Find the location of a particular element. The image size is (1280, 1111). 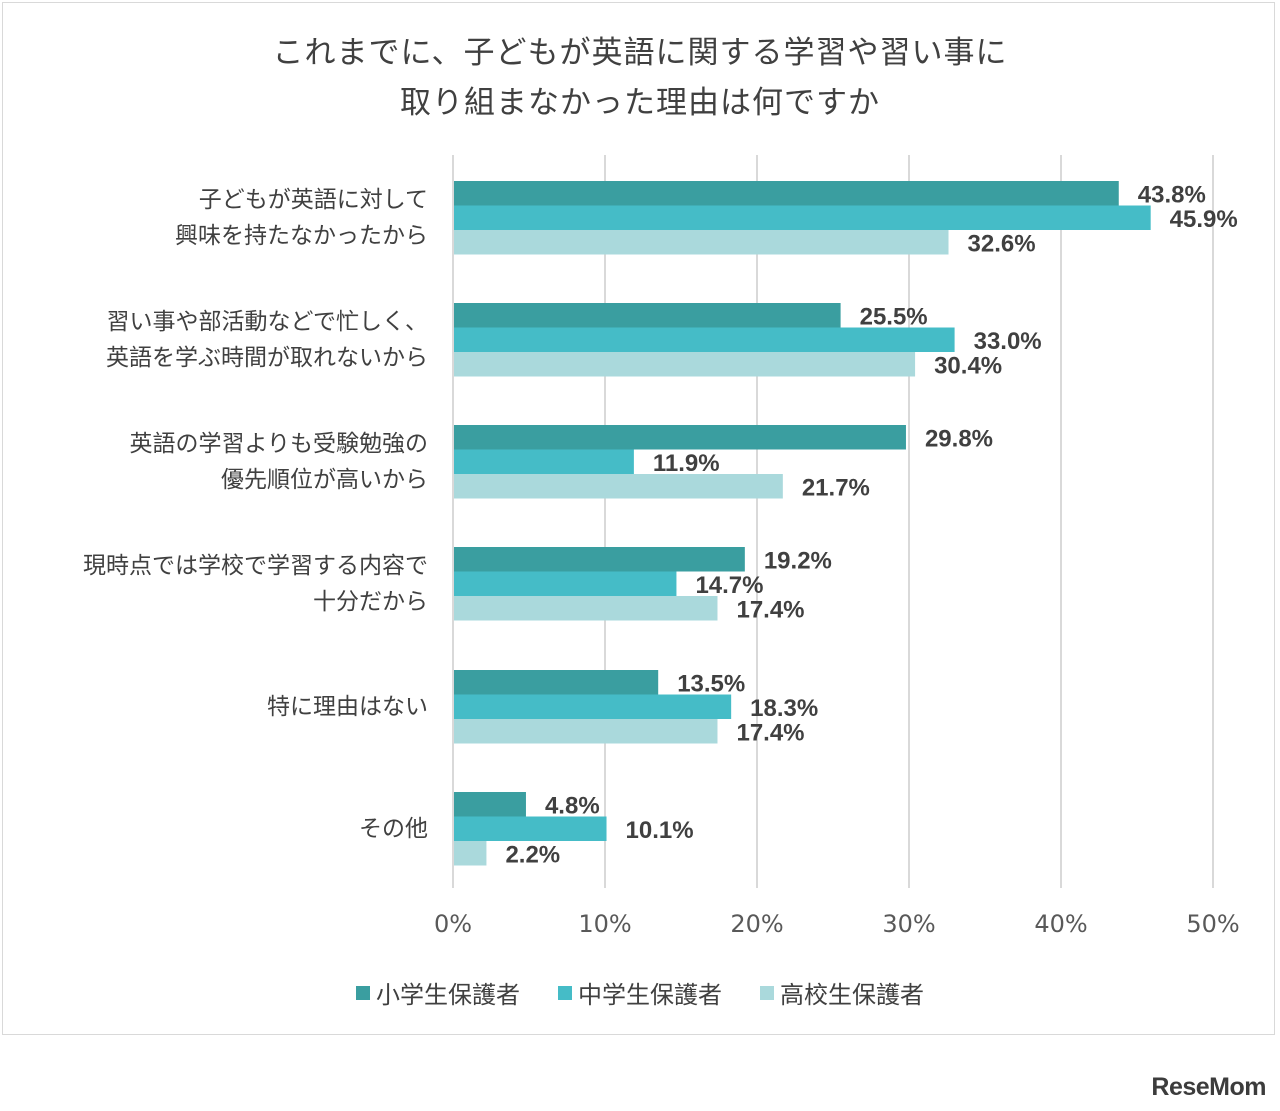

category-label: 現時点では学校で学習する内容で 十分だから is located at coordinates (255, 583).